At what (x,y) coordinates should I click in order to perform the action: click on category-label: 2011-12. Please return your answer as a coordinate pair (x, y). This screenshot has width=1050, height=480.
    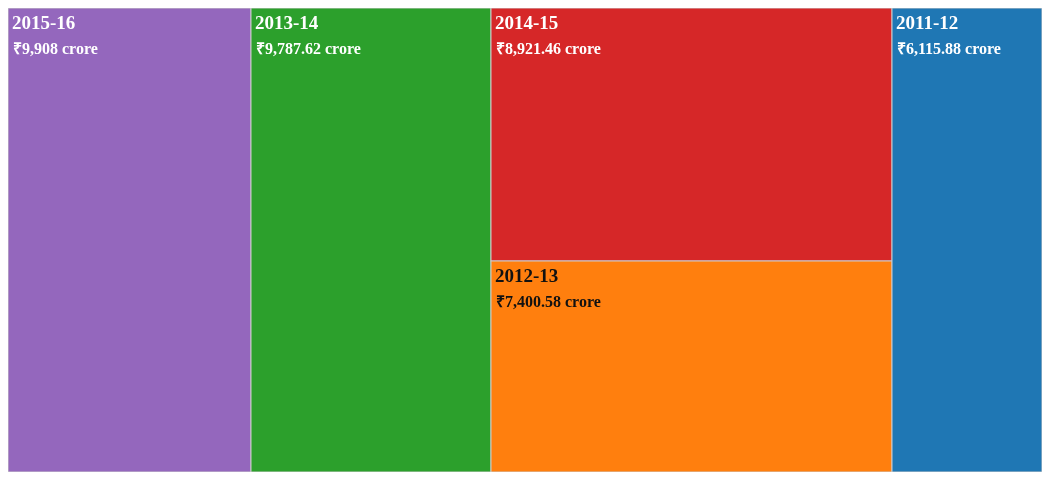
    Looking at the image, I should click on (927, 22).